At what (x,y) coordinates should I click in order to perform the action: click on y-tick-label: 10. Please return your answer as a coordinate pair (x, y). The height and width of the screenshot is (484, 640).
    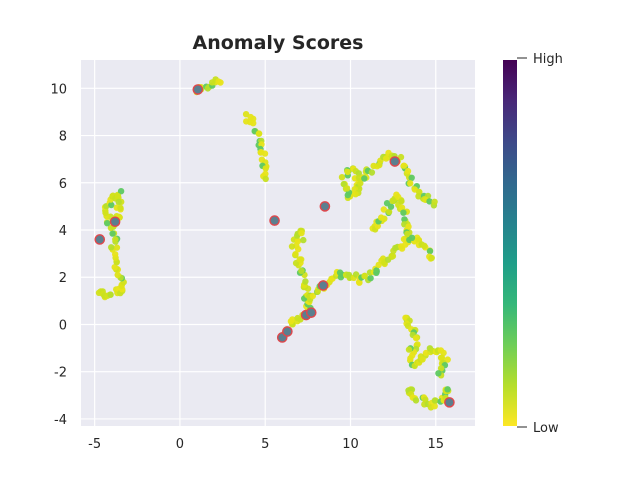
    Looking at the image, I should click on (58, 89).